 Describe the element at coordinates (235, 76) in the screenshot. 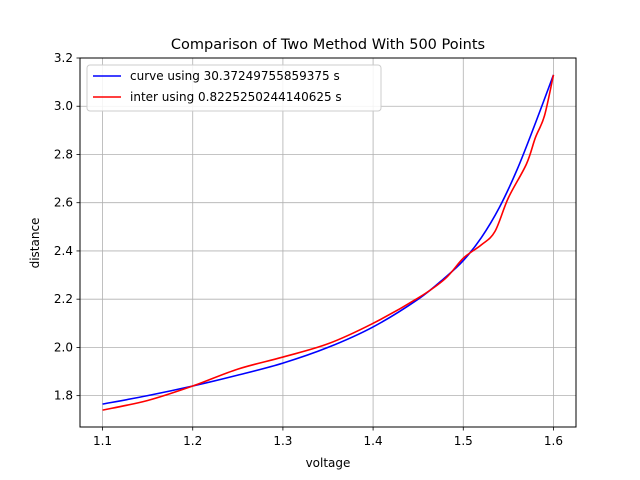

I see `legend-label-curve: curve using 30.37249755859375 s` at that location.